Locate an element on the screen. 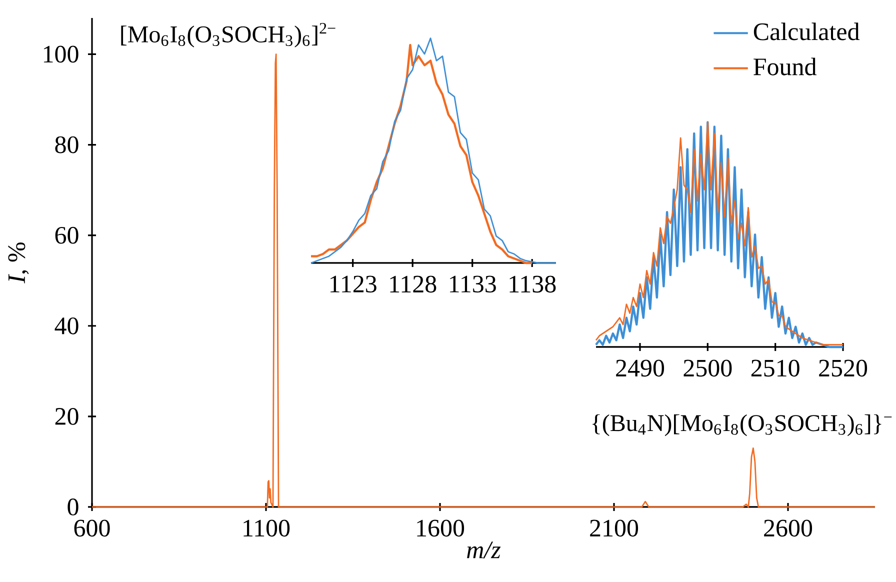 The height and width of the screenshot is (582, 896). y-tick-label: 40 is located at coordinates (66, 325).